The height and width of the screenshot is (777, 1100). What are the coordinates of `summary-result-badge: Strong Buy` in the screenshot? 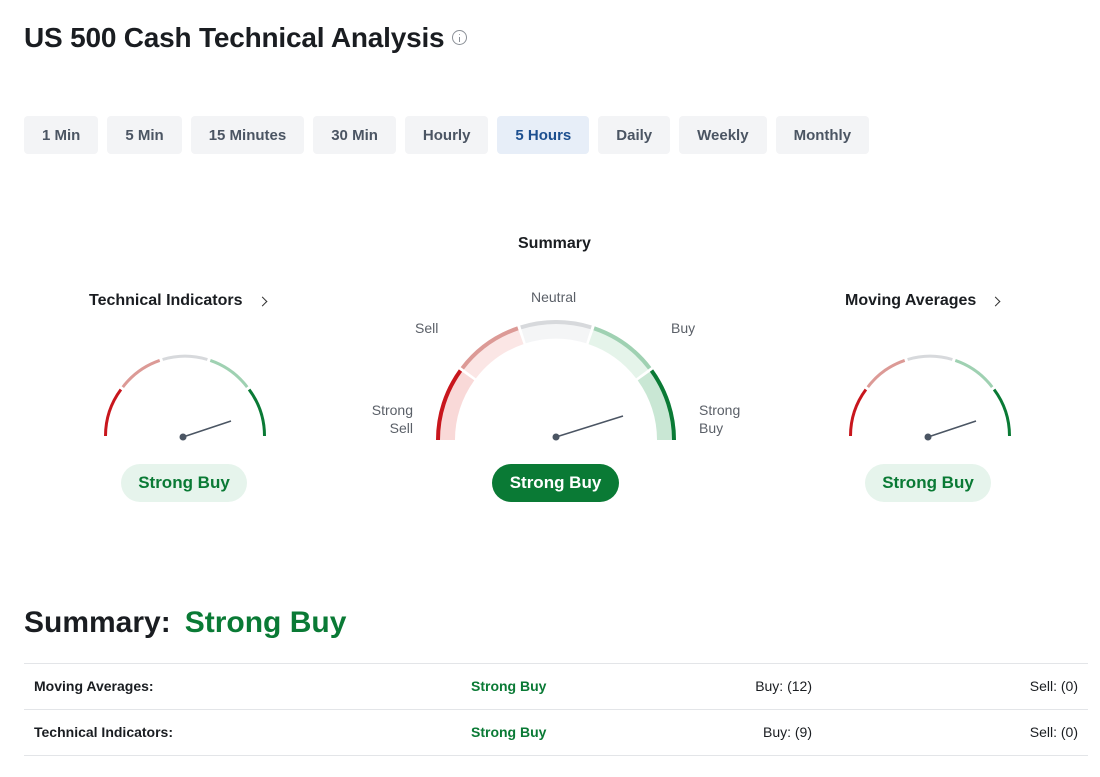 It's located at (555, 483).